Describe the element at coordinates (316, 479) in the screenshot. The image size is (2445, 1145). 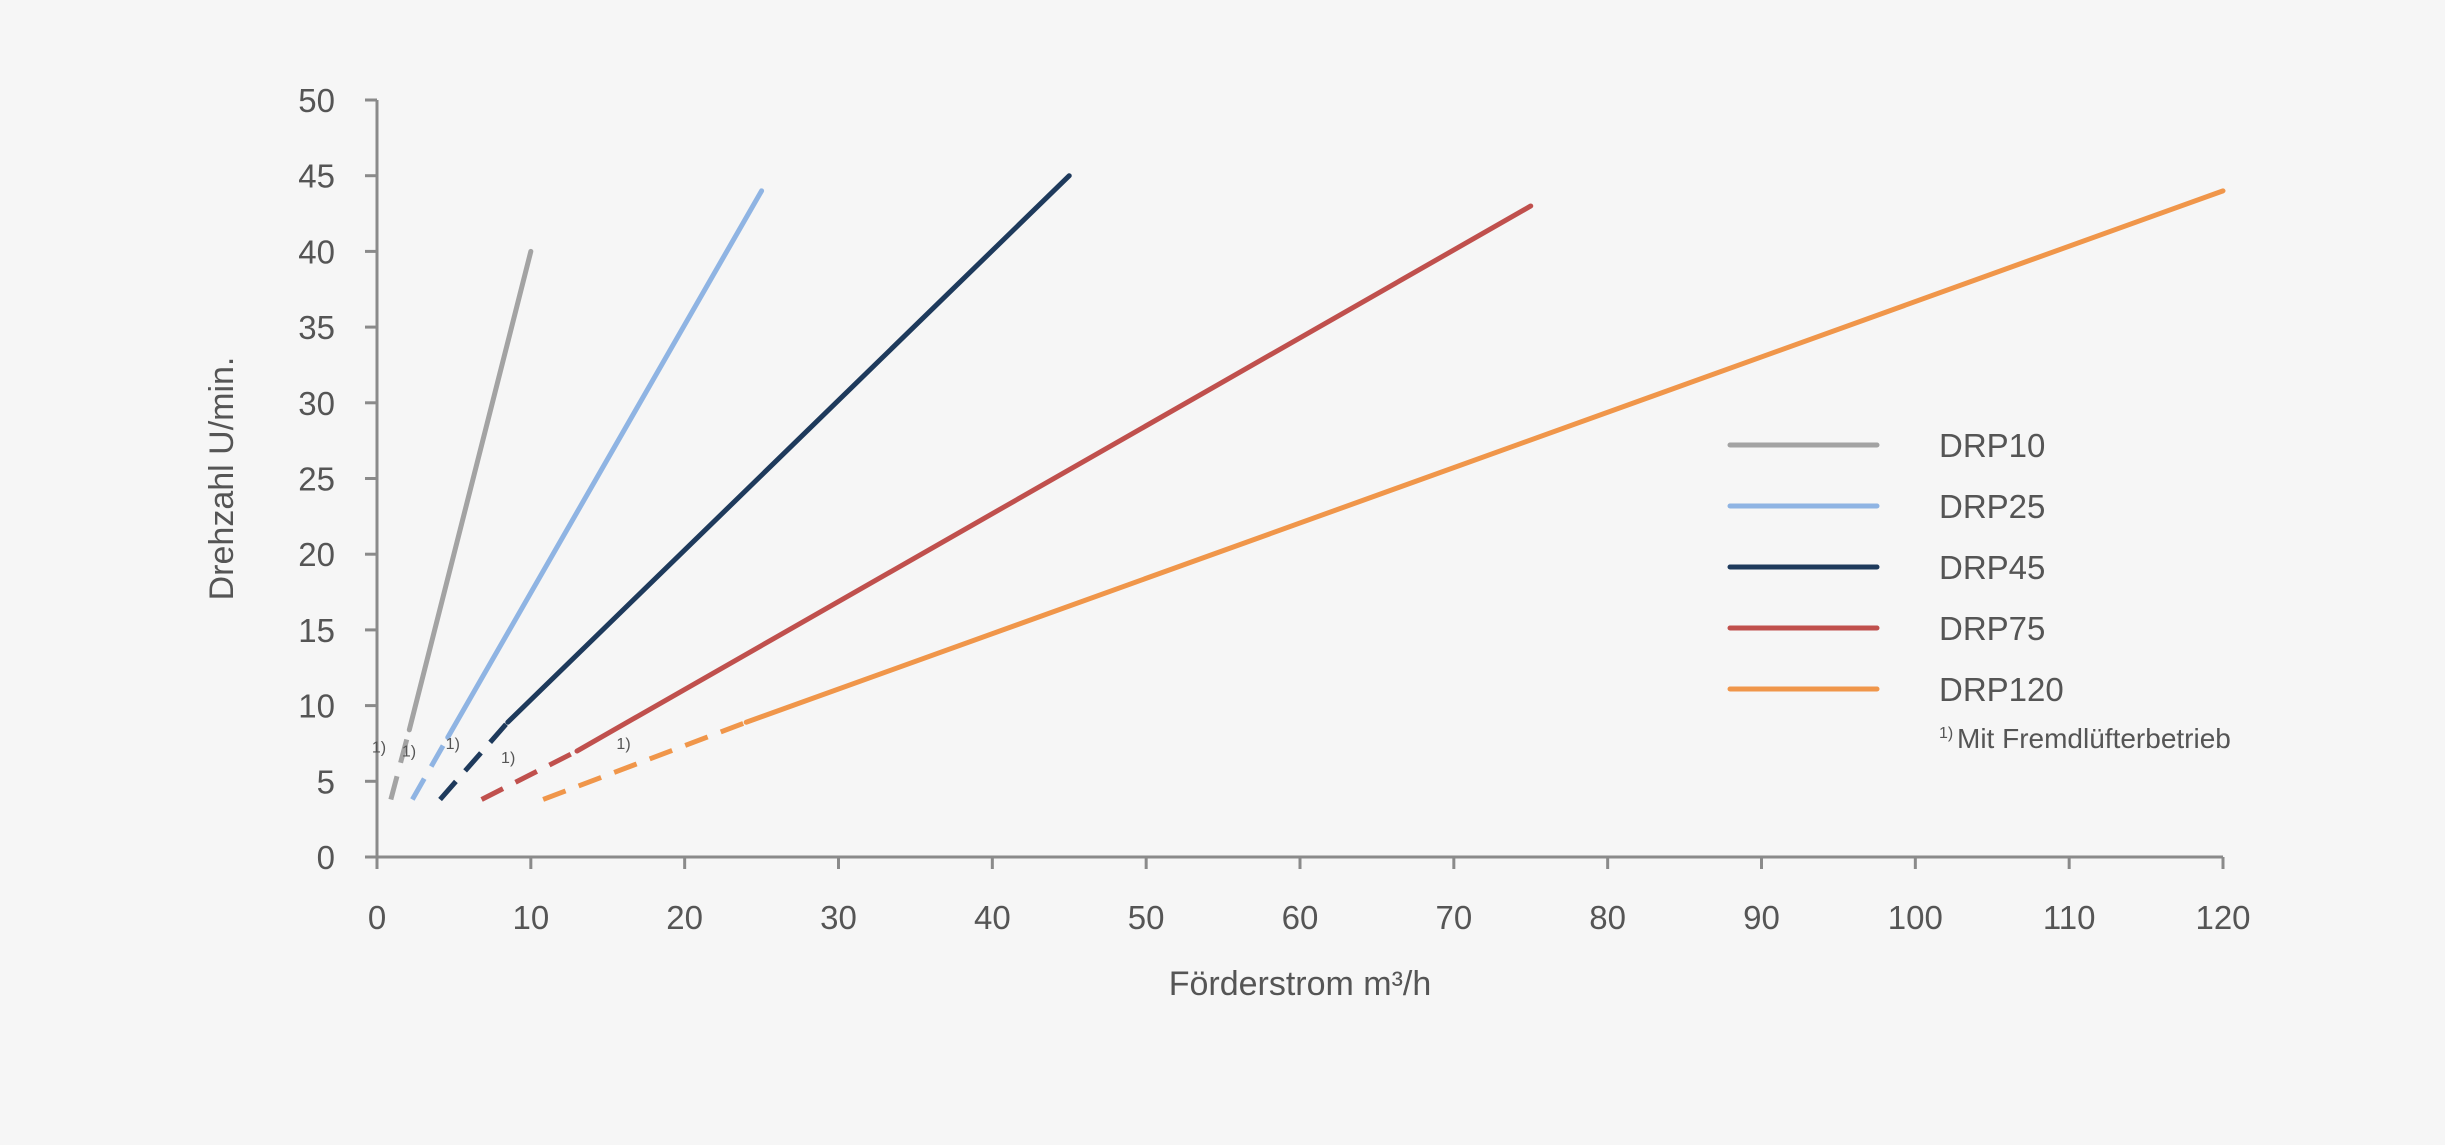
I see `y-tick-label: 25` at that location.